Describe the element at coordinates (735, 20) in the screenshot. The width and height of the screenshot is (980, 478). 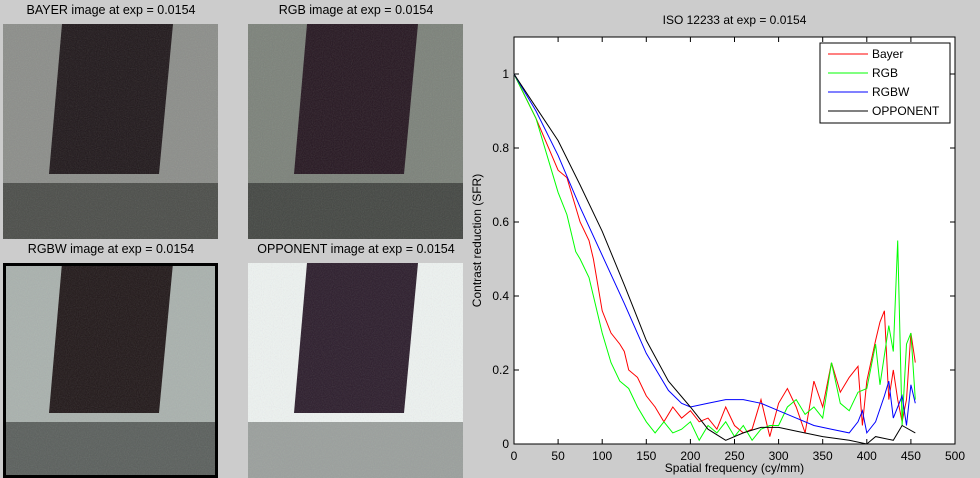
I see `chart-title: ISO 12233 at exp = 0.0154` at that location.